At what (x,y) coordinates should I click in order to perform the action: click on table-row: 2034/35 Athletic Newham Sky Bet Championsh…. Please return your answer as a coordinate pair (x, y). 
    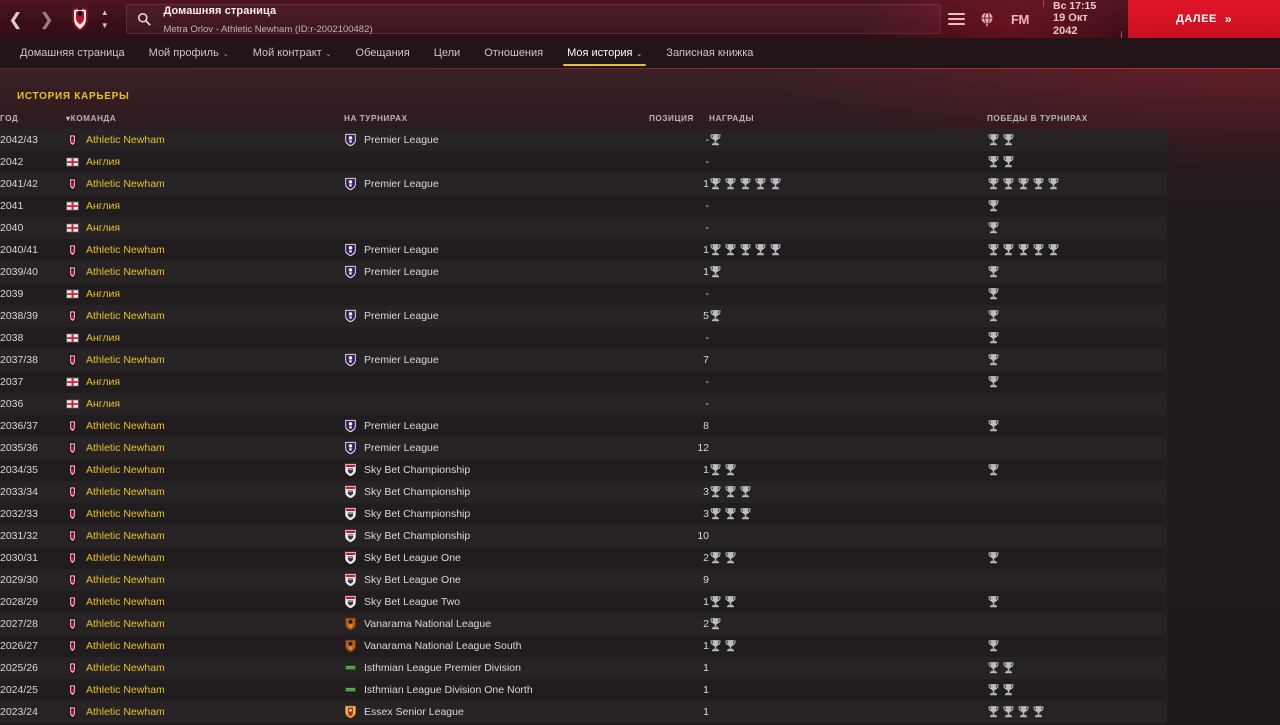
    Looking at the image, I should click on (583, 470).